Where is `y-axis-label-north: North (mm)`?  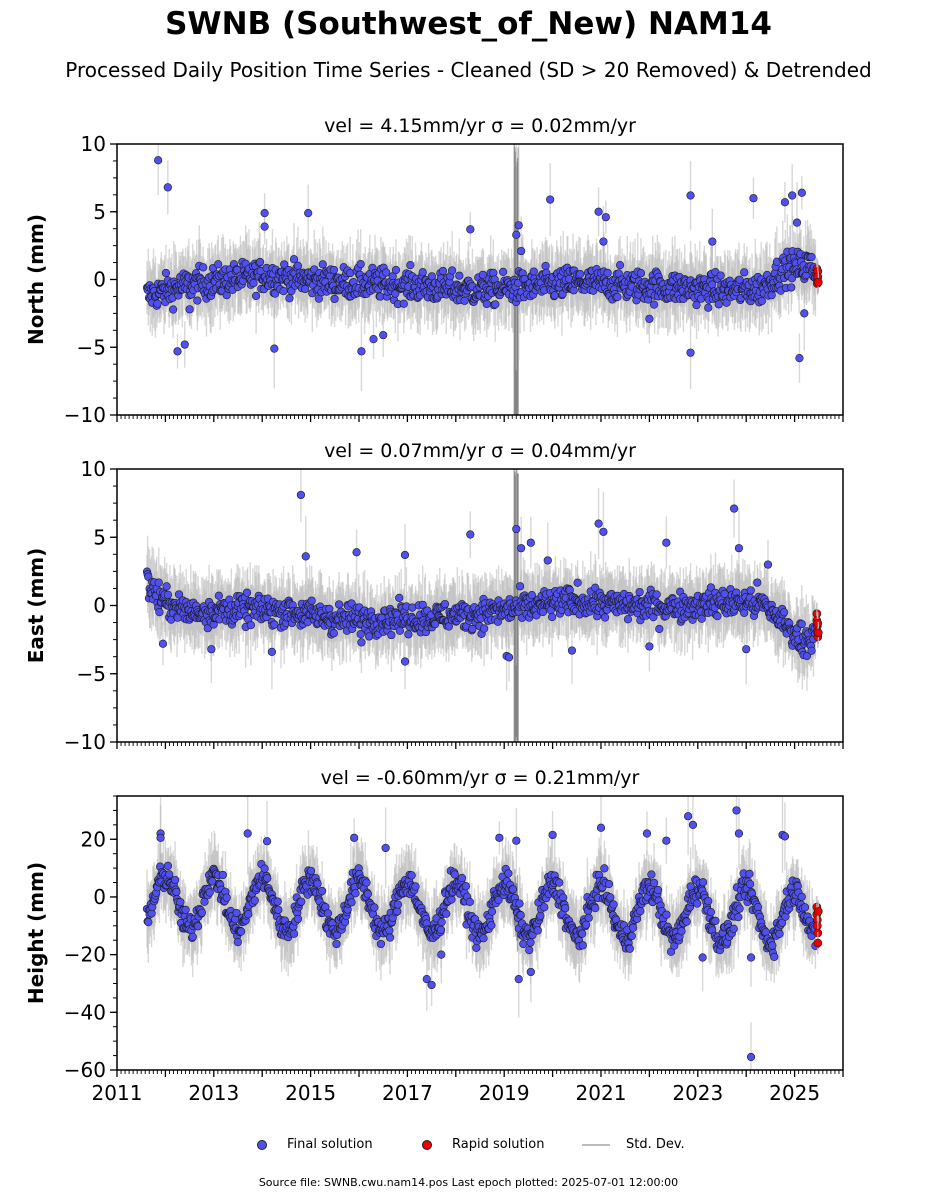 y-axis-label-north: North (mm) is located at coordinates (36, 279).